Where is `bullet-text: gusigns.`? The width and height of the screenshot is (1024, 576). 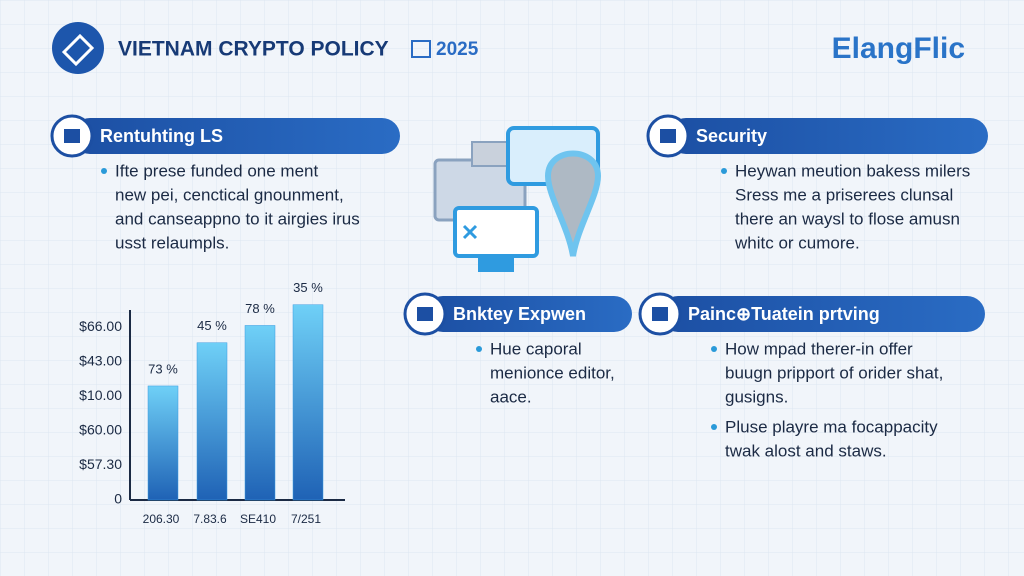
bullet-text: gusigns. is located at coordinates (756, 396).